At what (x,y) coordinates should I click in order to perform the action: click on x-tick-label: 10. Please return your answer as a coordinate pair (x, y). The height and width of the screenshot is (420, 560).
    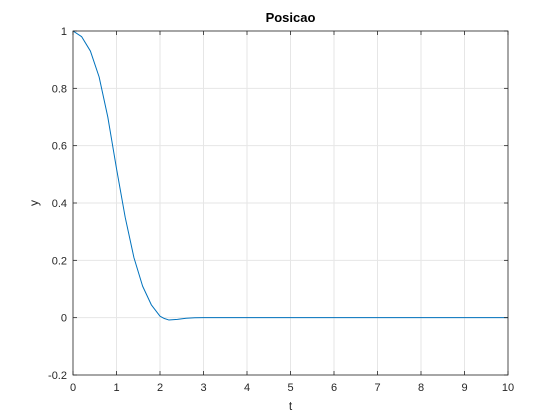
    Looking at the image, I should click on (508, 388).